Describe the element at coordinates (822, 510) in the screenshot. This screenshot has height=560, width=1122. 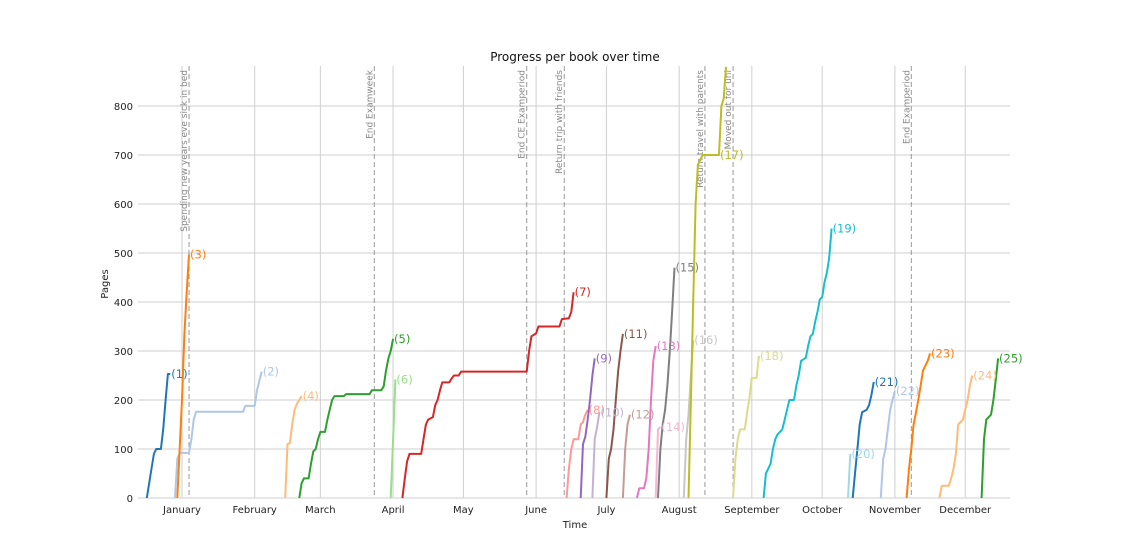
I see `x-tick-label: October` at that location.